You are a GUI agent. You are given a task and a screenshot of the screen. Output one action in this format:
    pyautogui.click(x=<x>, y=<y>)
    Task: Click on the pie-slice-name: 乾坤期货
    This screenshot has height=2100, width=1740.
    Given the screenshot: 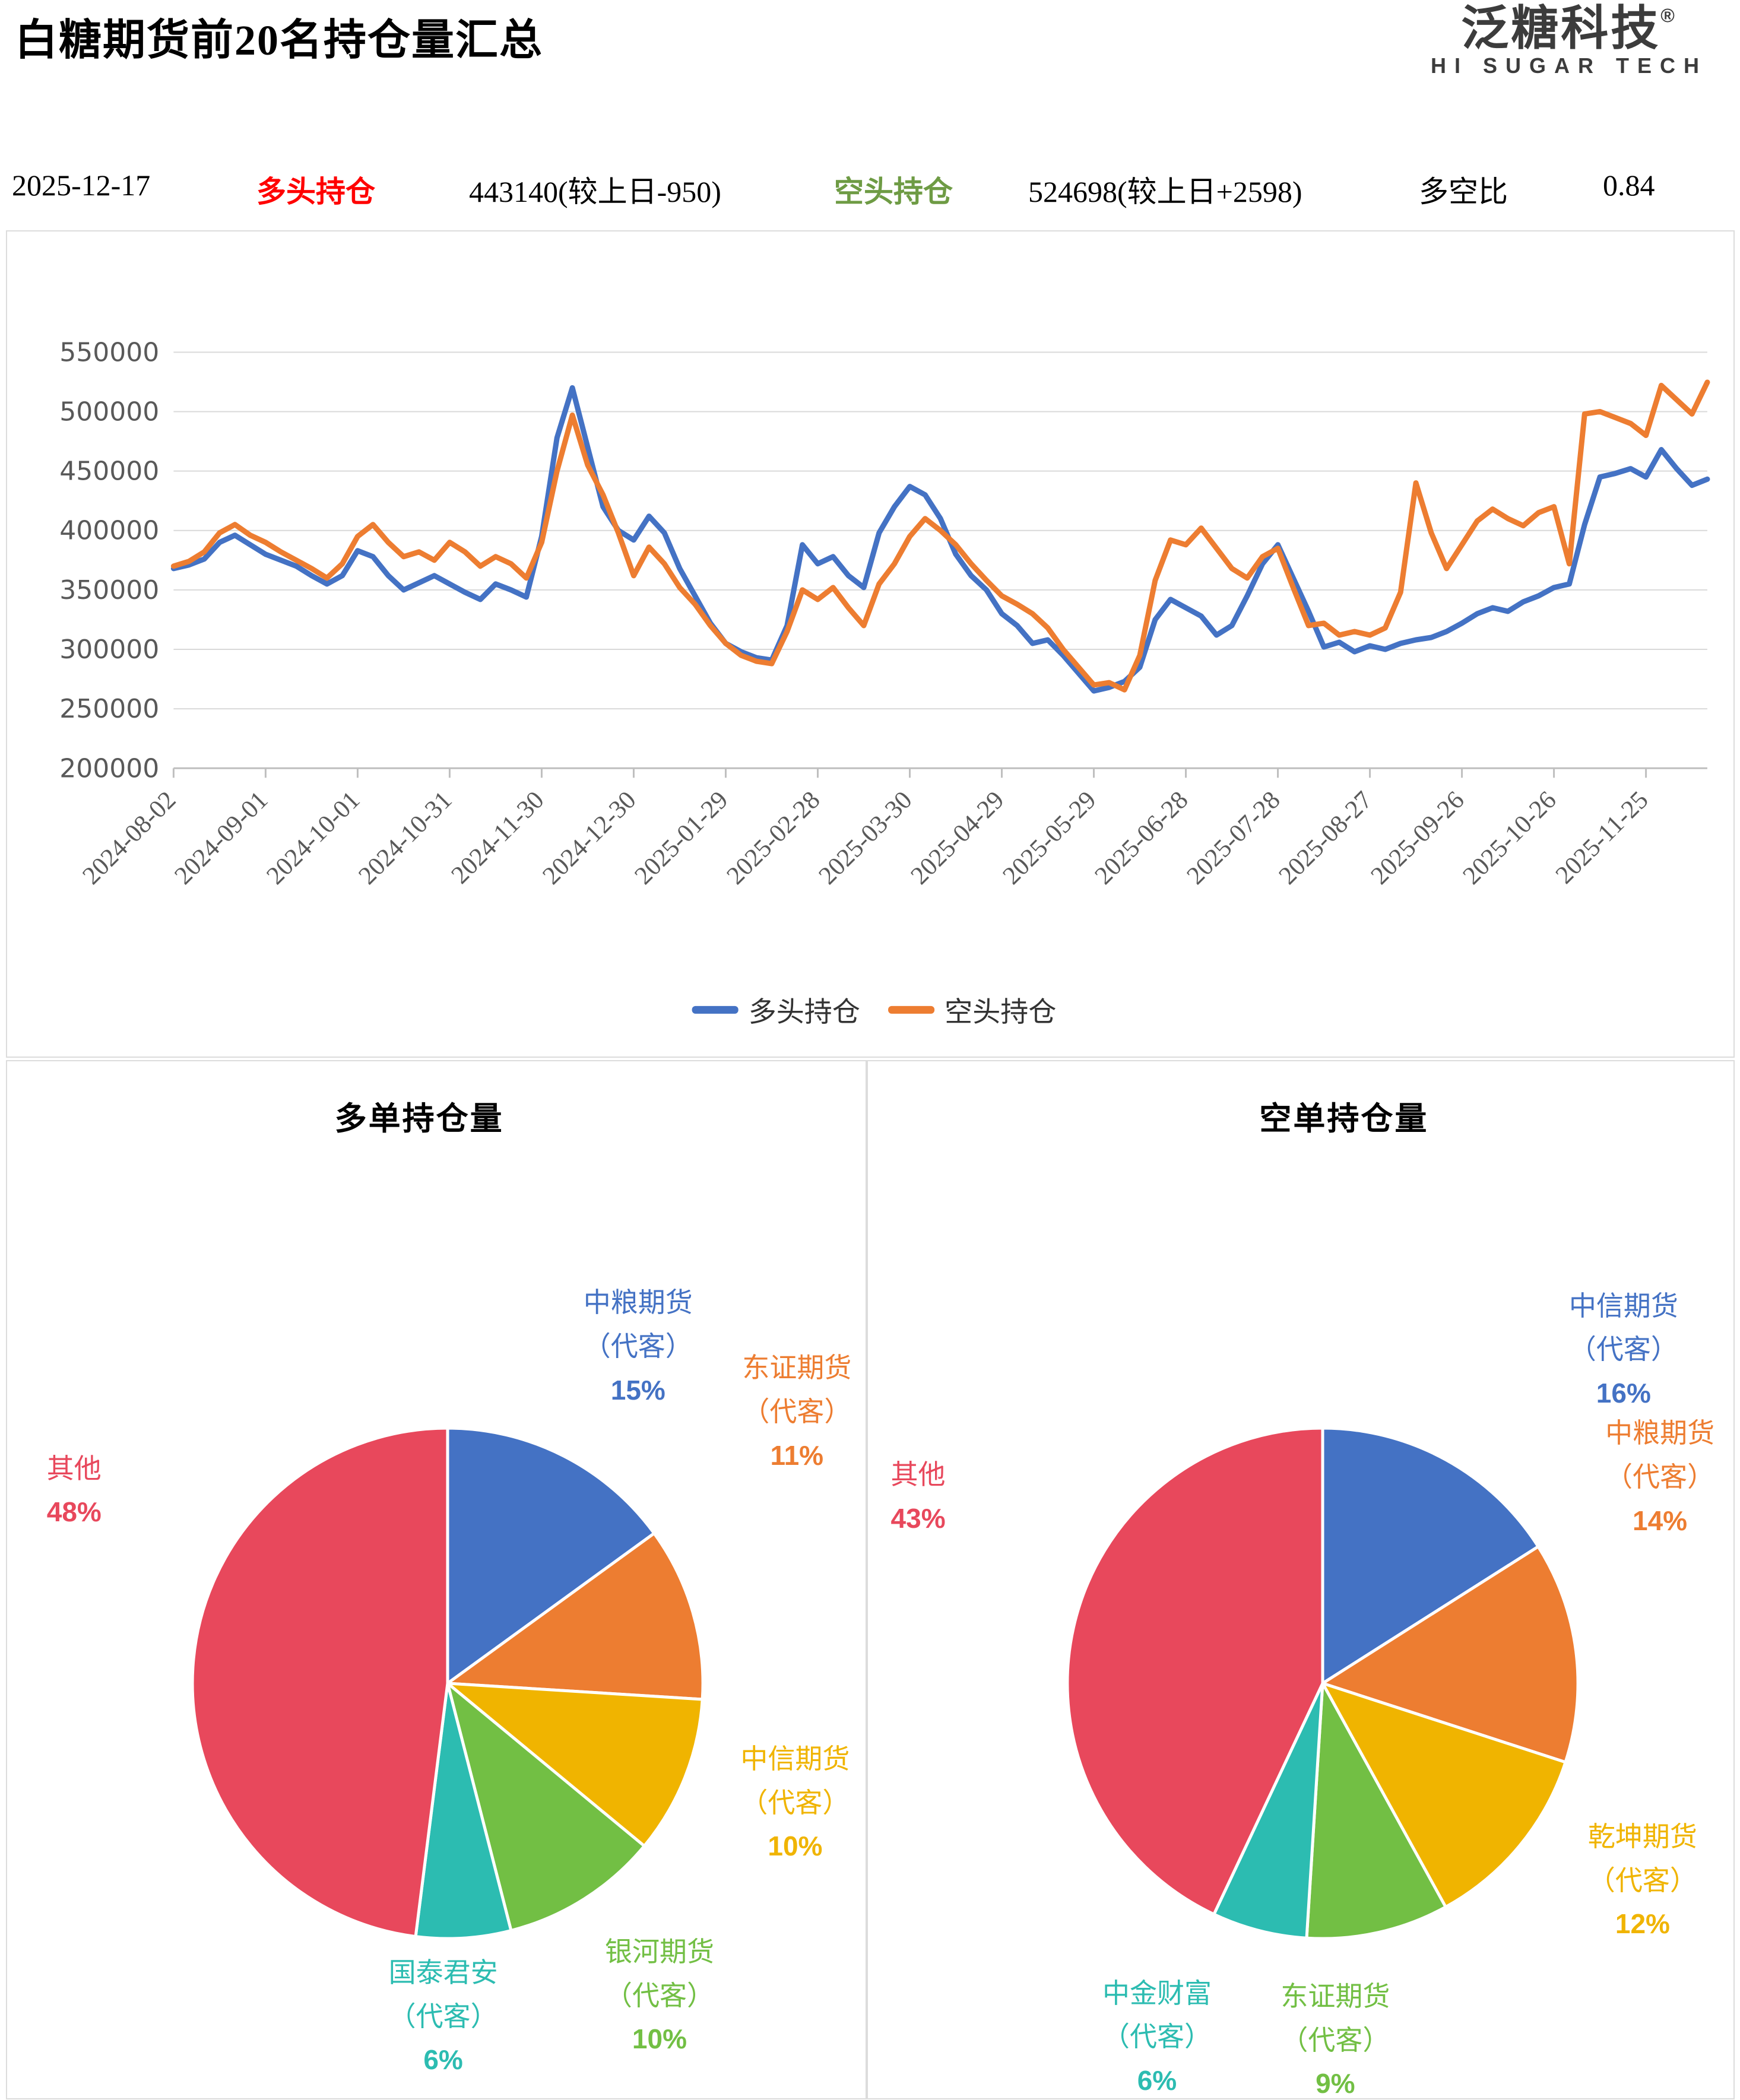 What is the action you would take?
    pyautogui.click(x=1642, y=1837)
    